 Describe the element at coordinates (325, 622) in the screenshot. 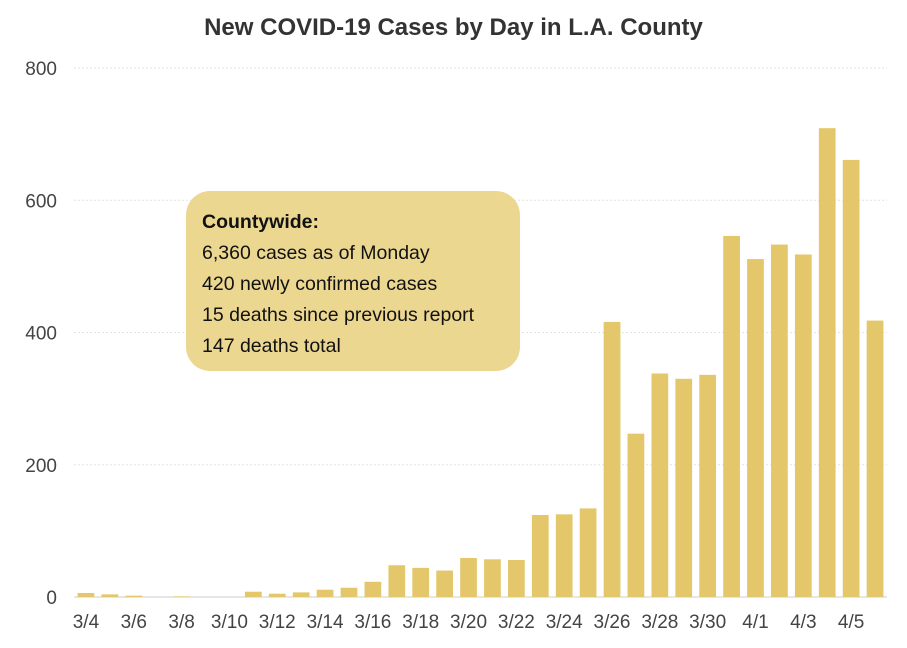

I see `x-tick-label: 3/14` at that location.